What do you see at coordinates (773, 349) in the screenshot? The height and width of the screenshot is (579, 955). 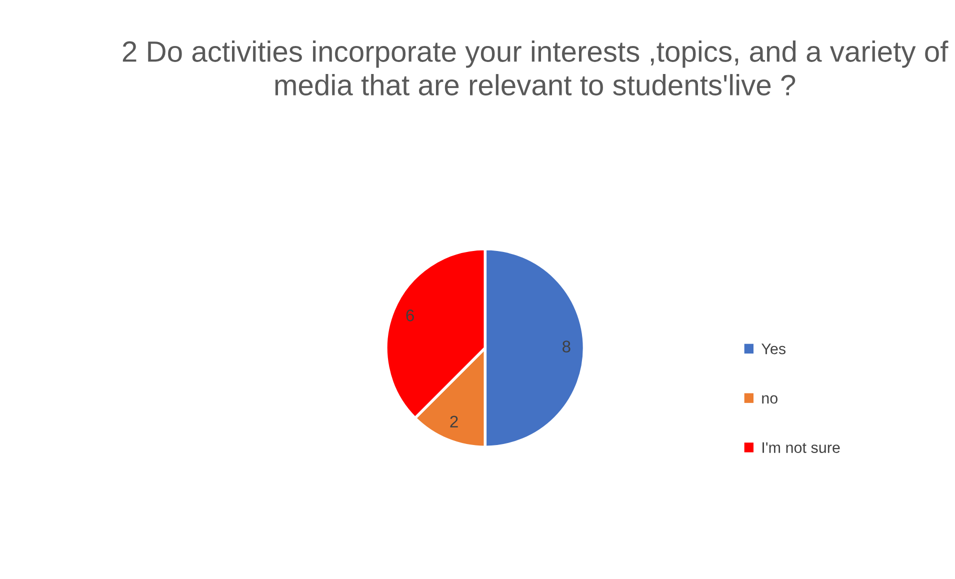 I see `legend-label: Yes` at bounding box center [773, 349].